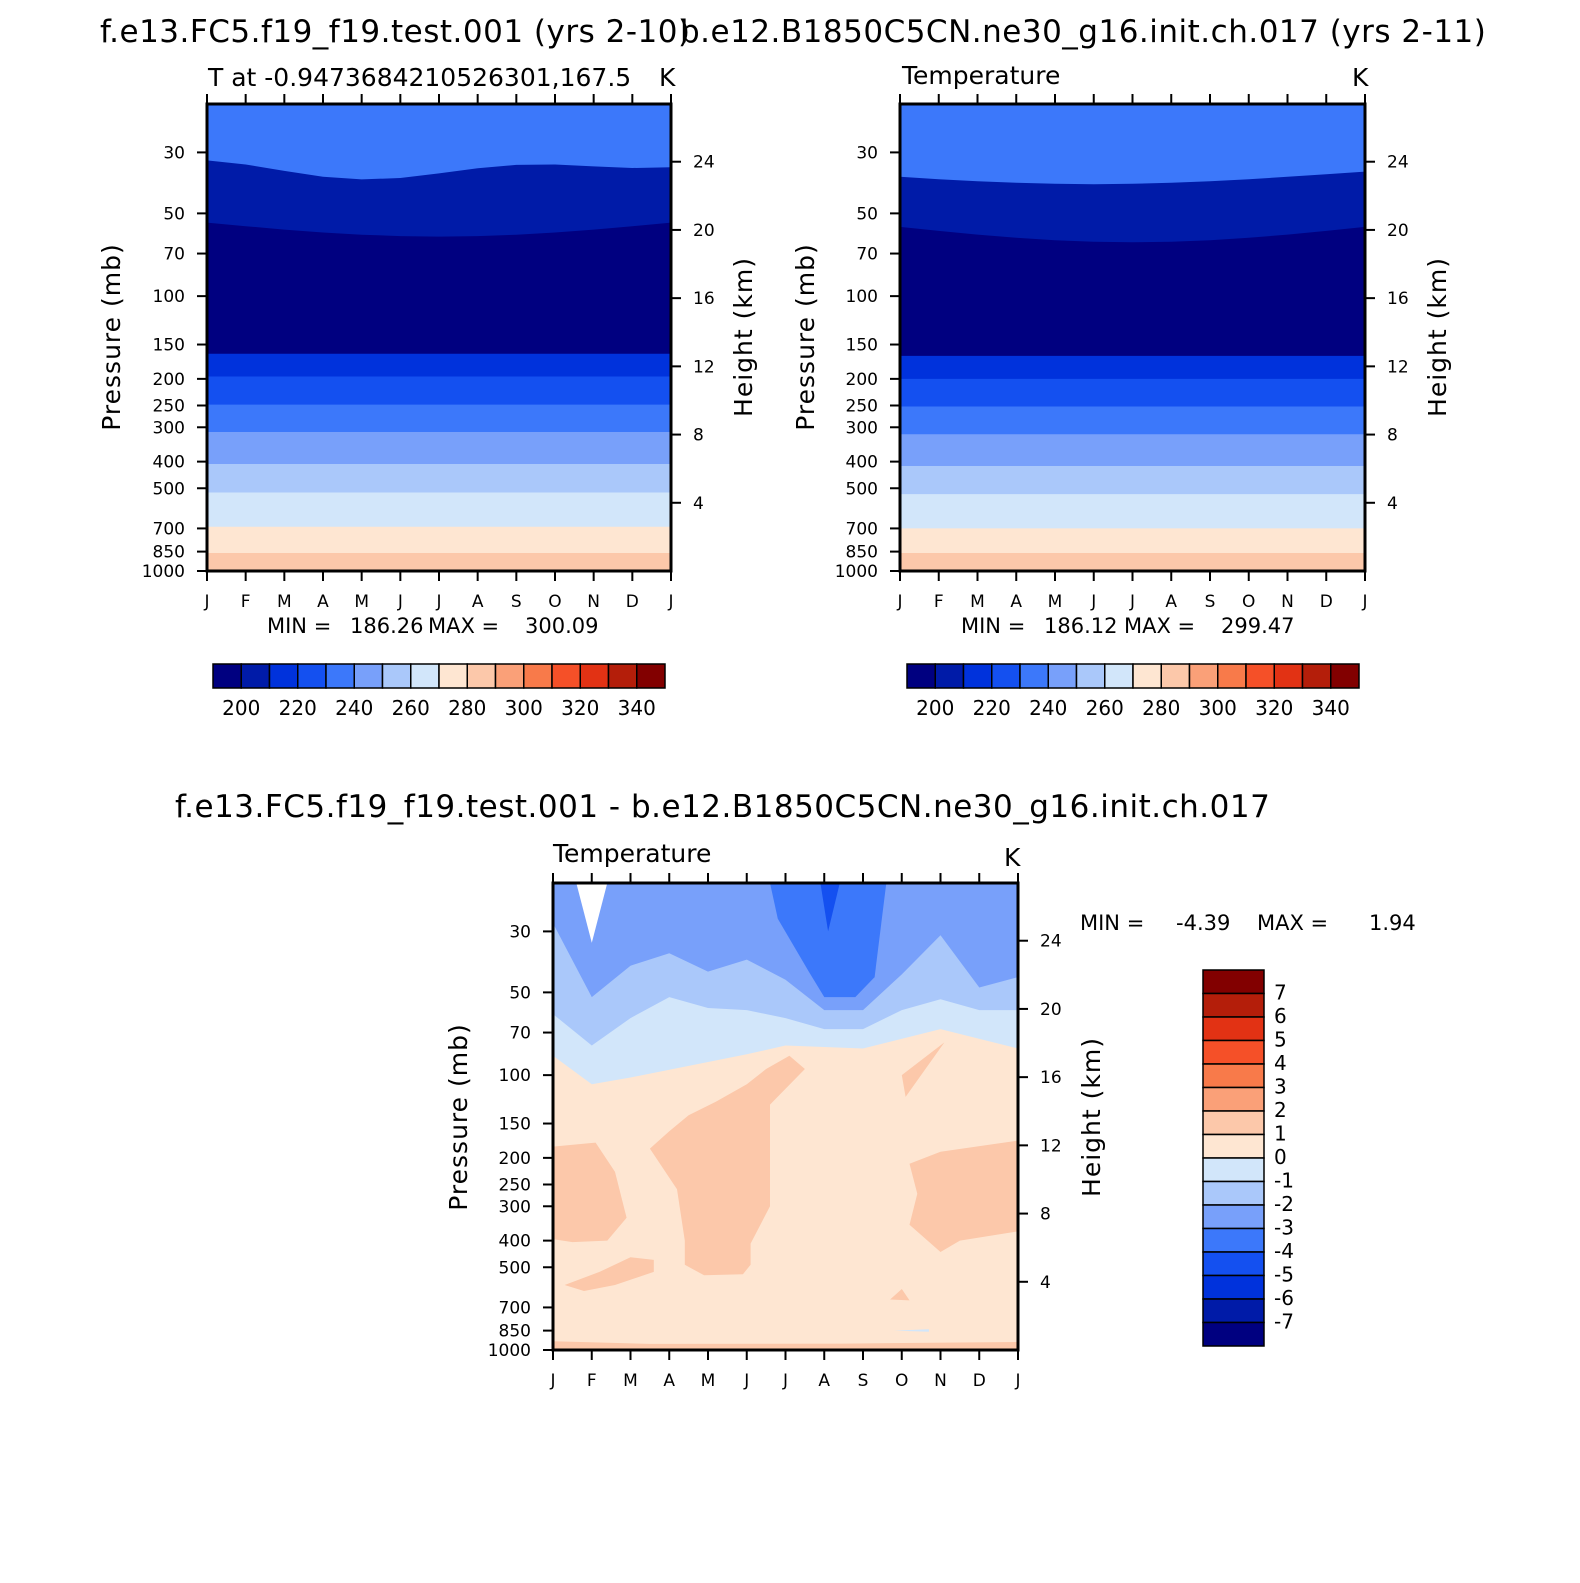  I want to click on diff-colorbar-label: 5, so click(1280, 1040).